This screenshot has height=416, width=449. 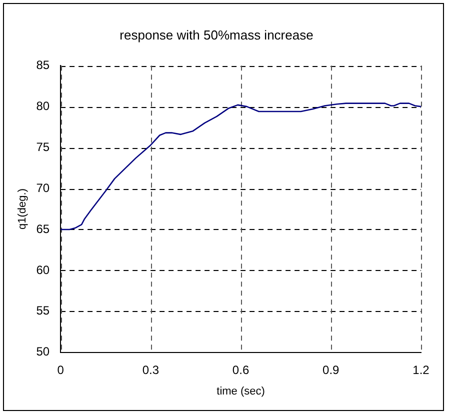 What do you see at coordinates (43, 351) in the screenshot?
I see `y-tick-label: 50` at bounding box center [43, 351].